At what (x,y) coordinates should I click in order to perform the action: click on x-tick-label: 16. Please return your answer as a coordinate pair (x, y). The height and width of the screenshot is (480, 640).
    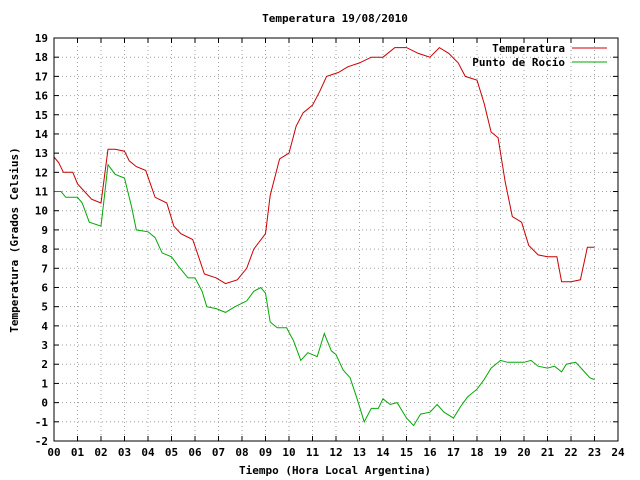
    Looking at the image, I should click on (430, 452).